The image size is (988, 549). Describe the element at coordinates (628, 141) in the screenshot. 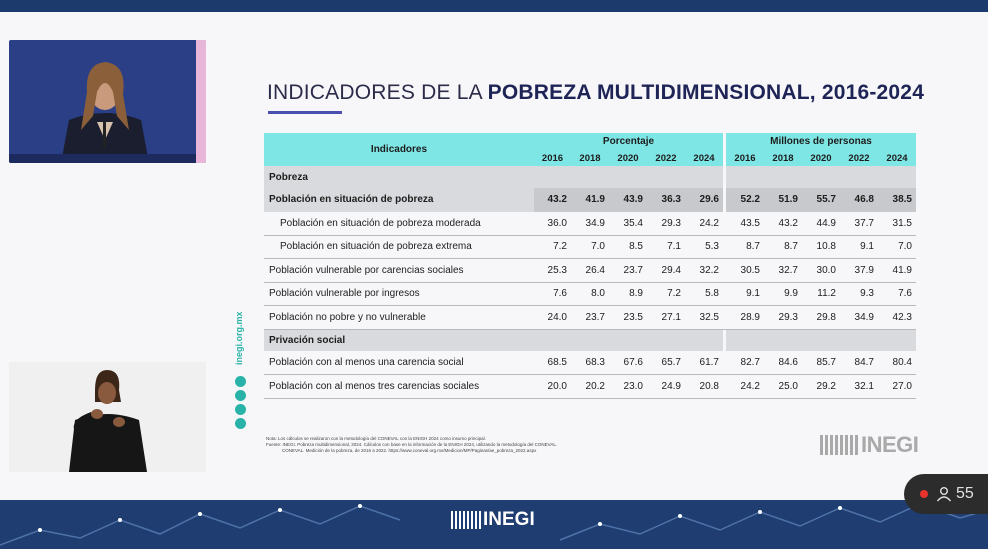

I see `header-porcentaje: Porcentaje` at that location.